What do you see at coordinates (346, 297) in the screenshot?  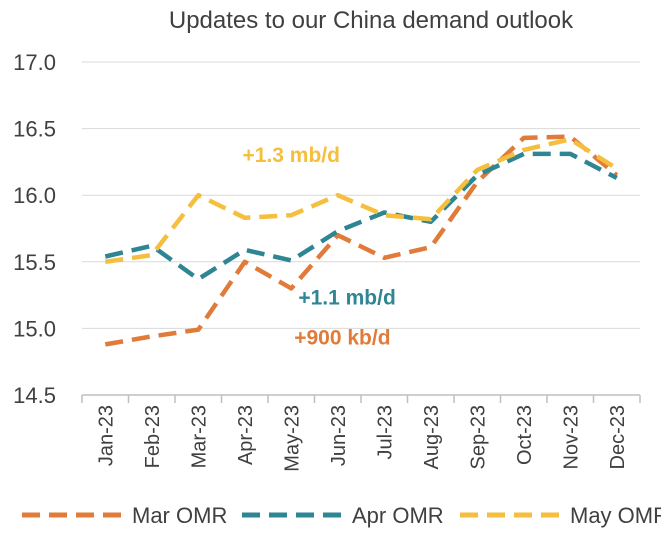 I see `annotation-label: +1.1 mb/d` at bounding box center [346, 297].